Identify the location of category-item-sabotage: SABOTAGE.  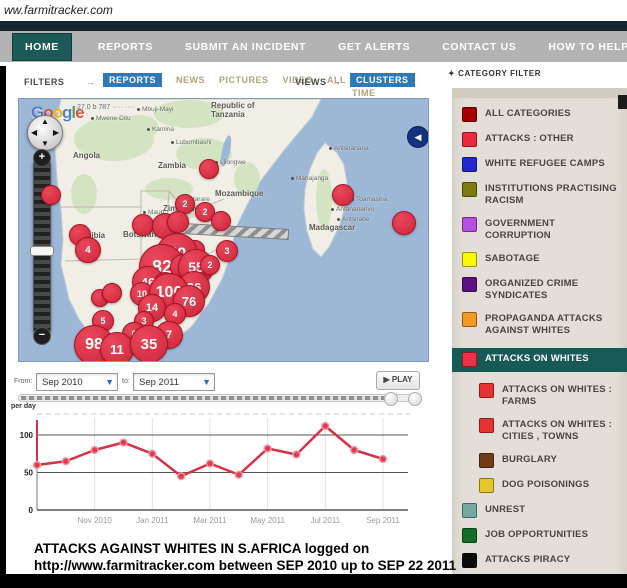
(539, 259).